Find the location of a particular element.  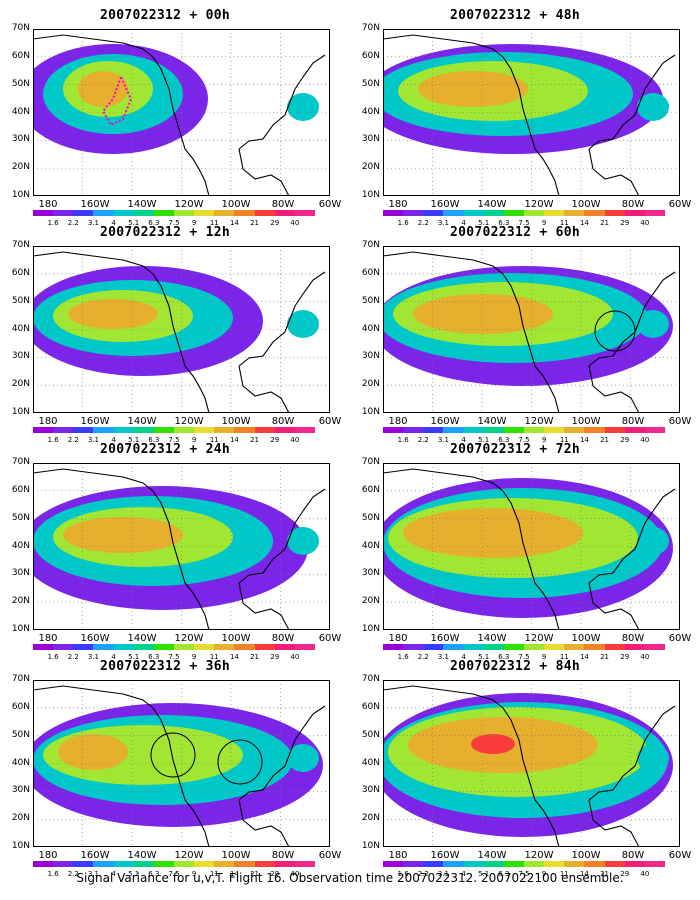

colorbar-label: 29 is located at coordinates (625, 440).